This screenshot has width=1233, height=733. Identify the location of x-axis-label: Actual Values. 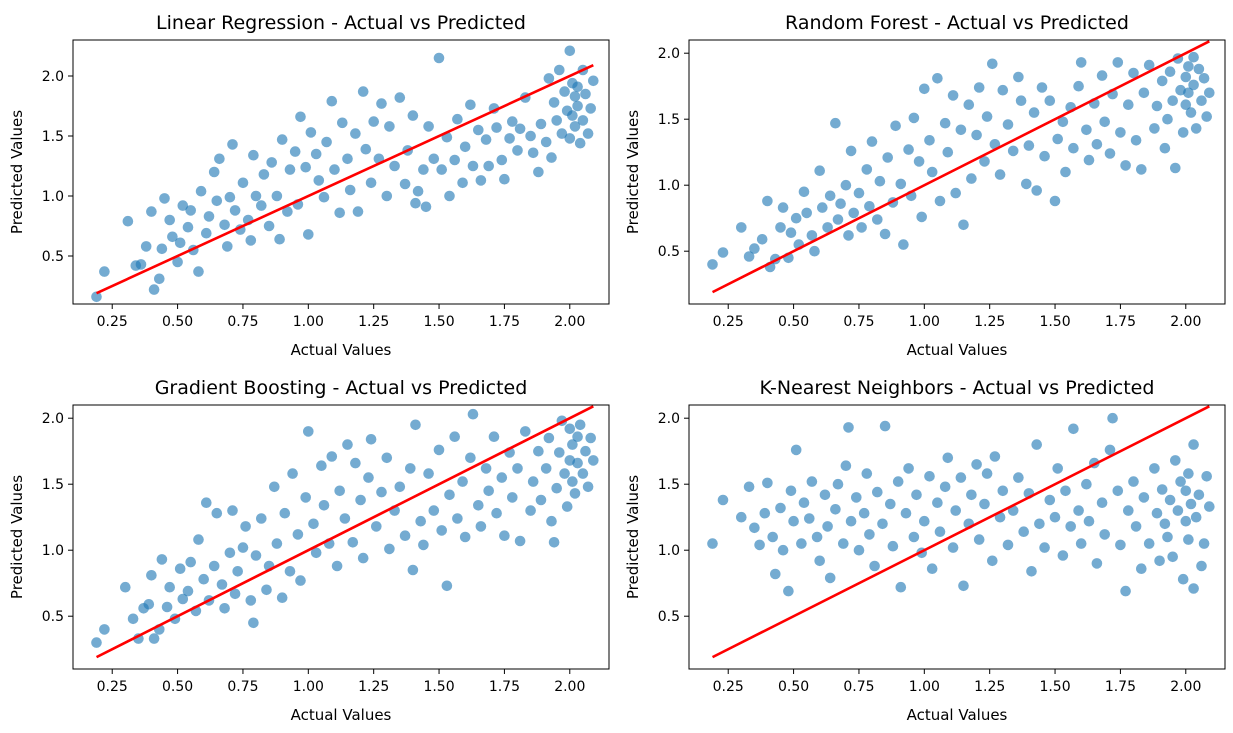
(957, 350).